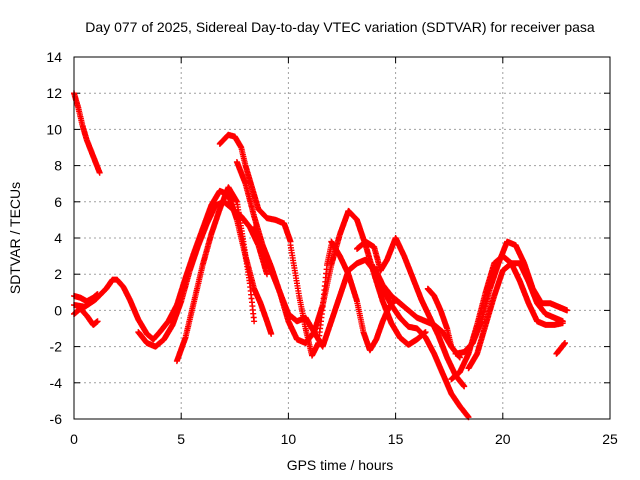  What do you see at coordinates (56, 383) in the screenshot?
I see `y-tick-label: -4` at bounding box center [56, 383].